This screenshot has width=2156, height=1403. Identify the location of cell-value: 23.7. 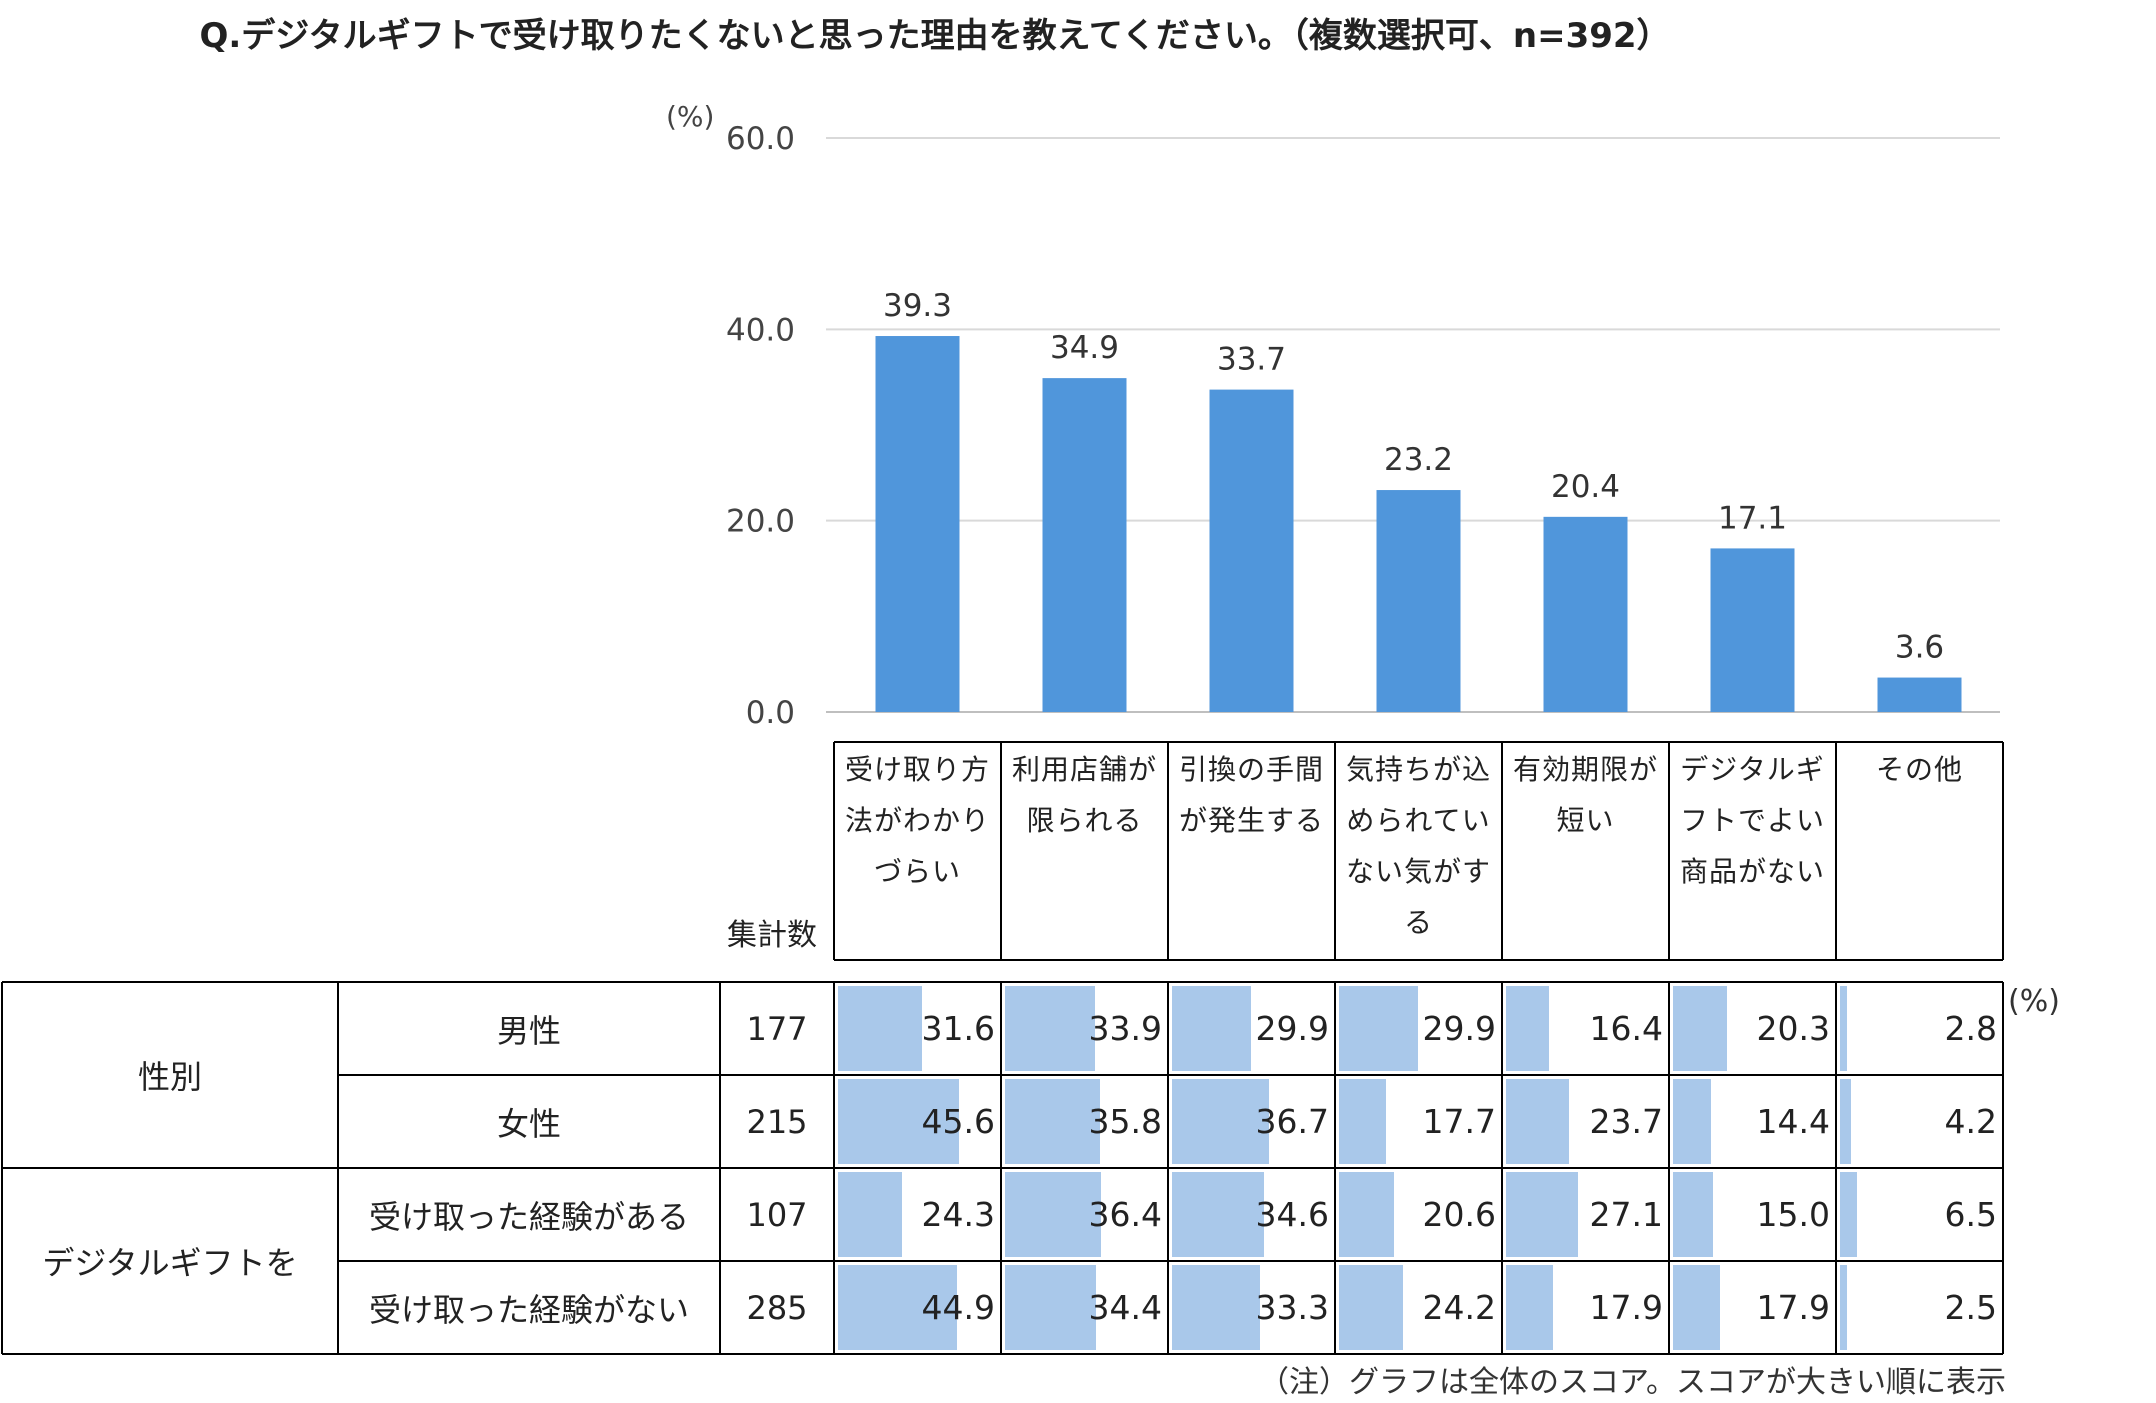
(1626, 1121).